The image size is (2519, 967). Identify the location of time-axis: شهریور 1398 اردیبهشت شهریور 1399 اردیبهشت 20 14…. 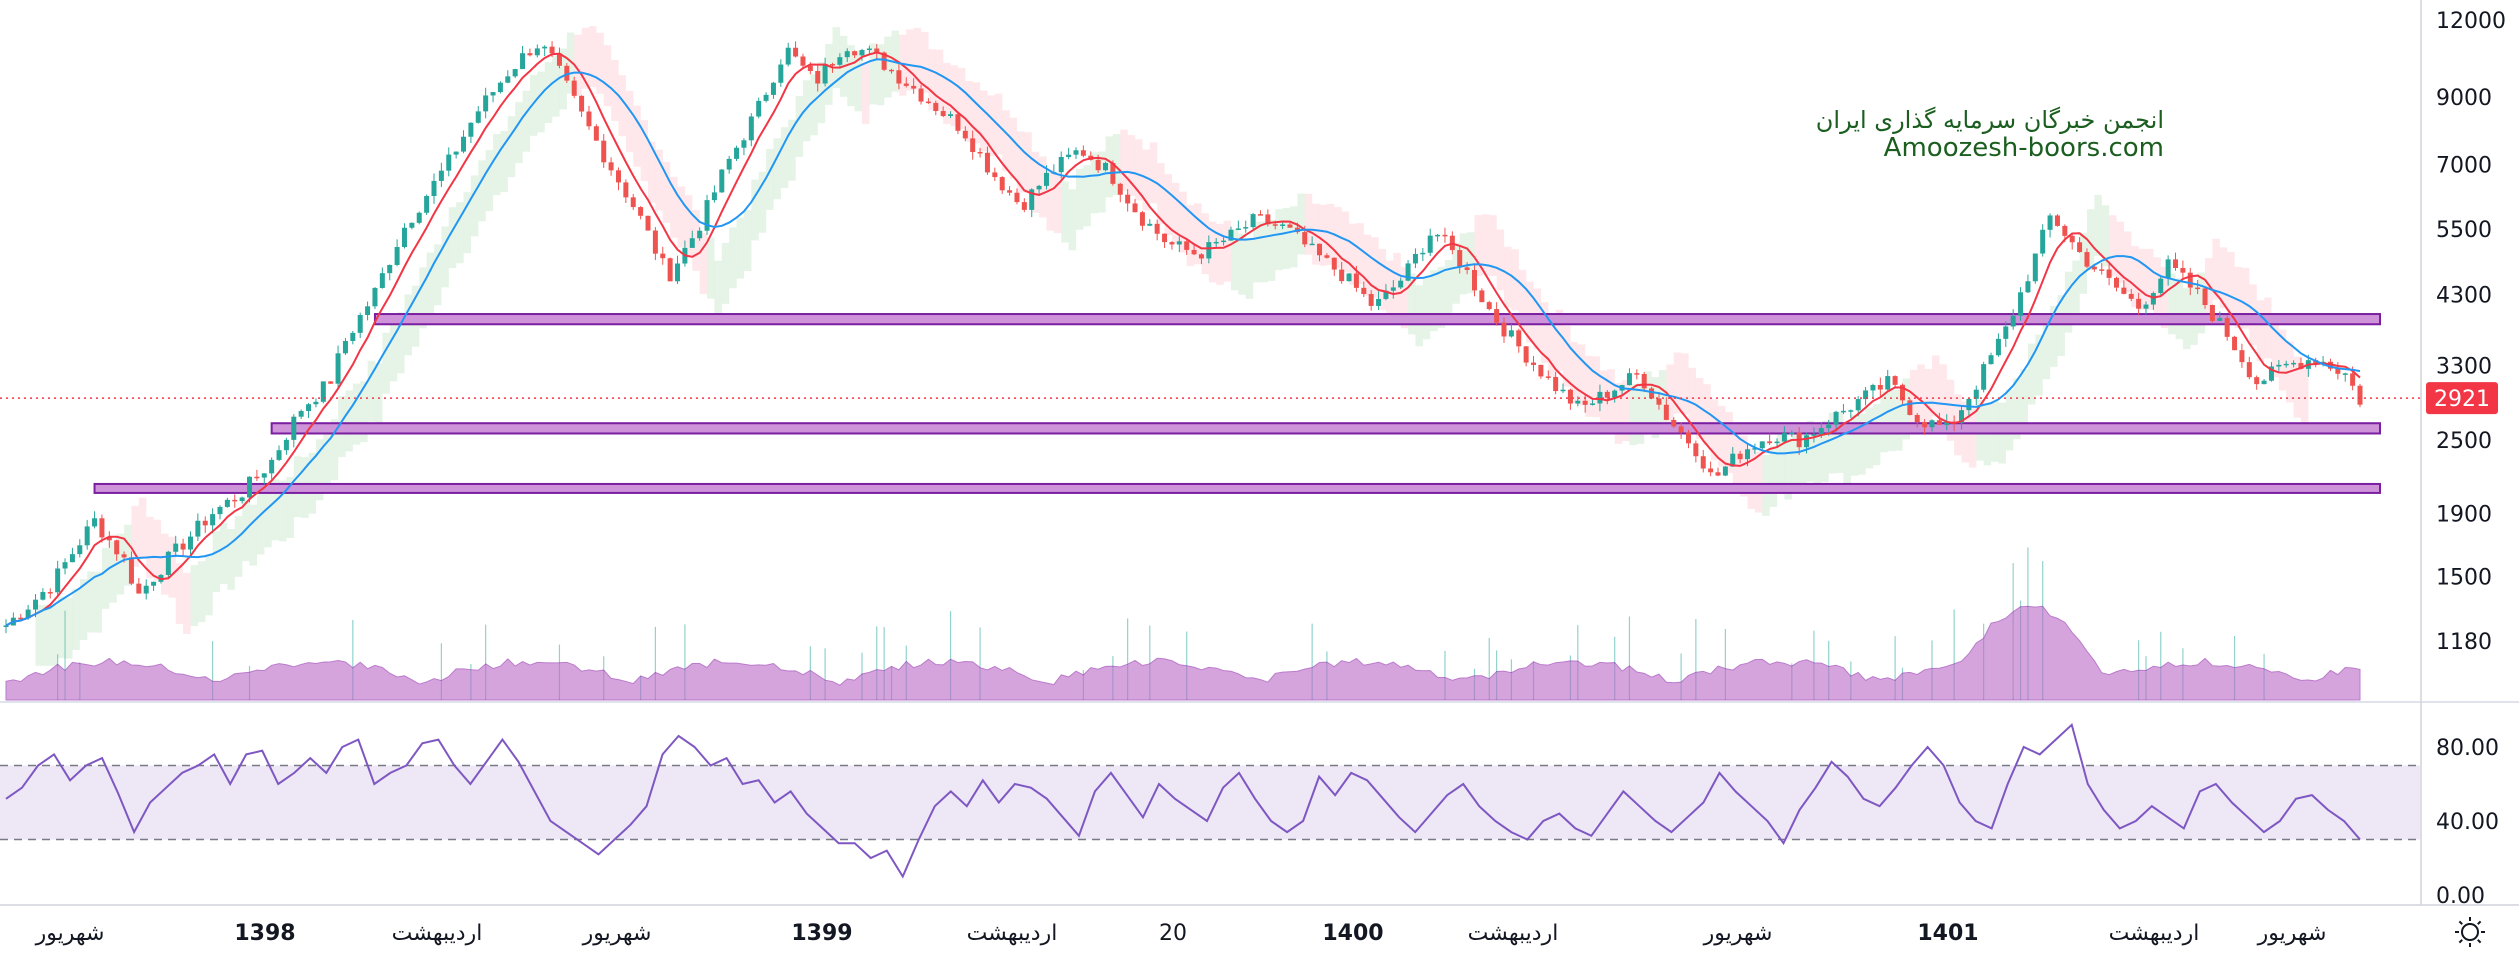
(1181, 933).